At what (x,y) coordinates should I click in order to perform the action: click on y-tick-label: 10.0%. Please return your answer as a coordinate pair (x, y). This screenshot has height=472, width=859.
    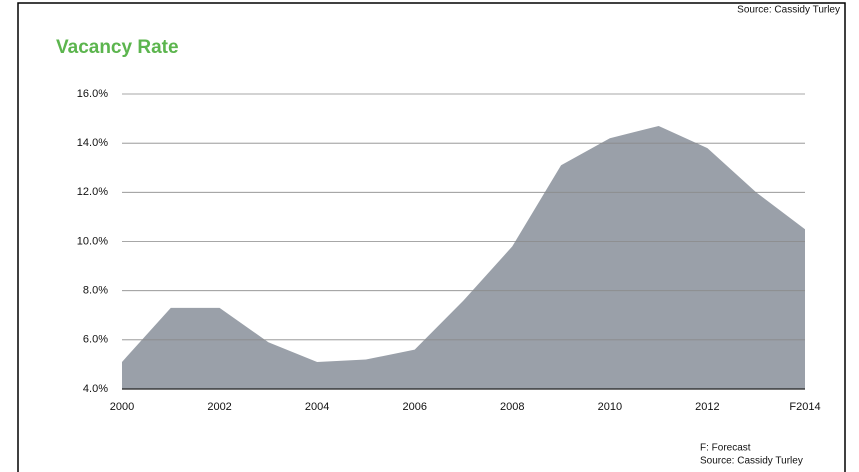
    Looking at the image, I should click on (92, 241).